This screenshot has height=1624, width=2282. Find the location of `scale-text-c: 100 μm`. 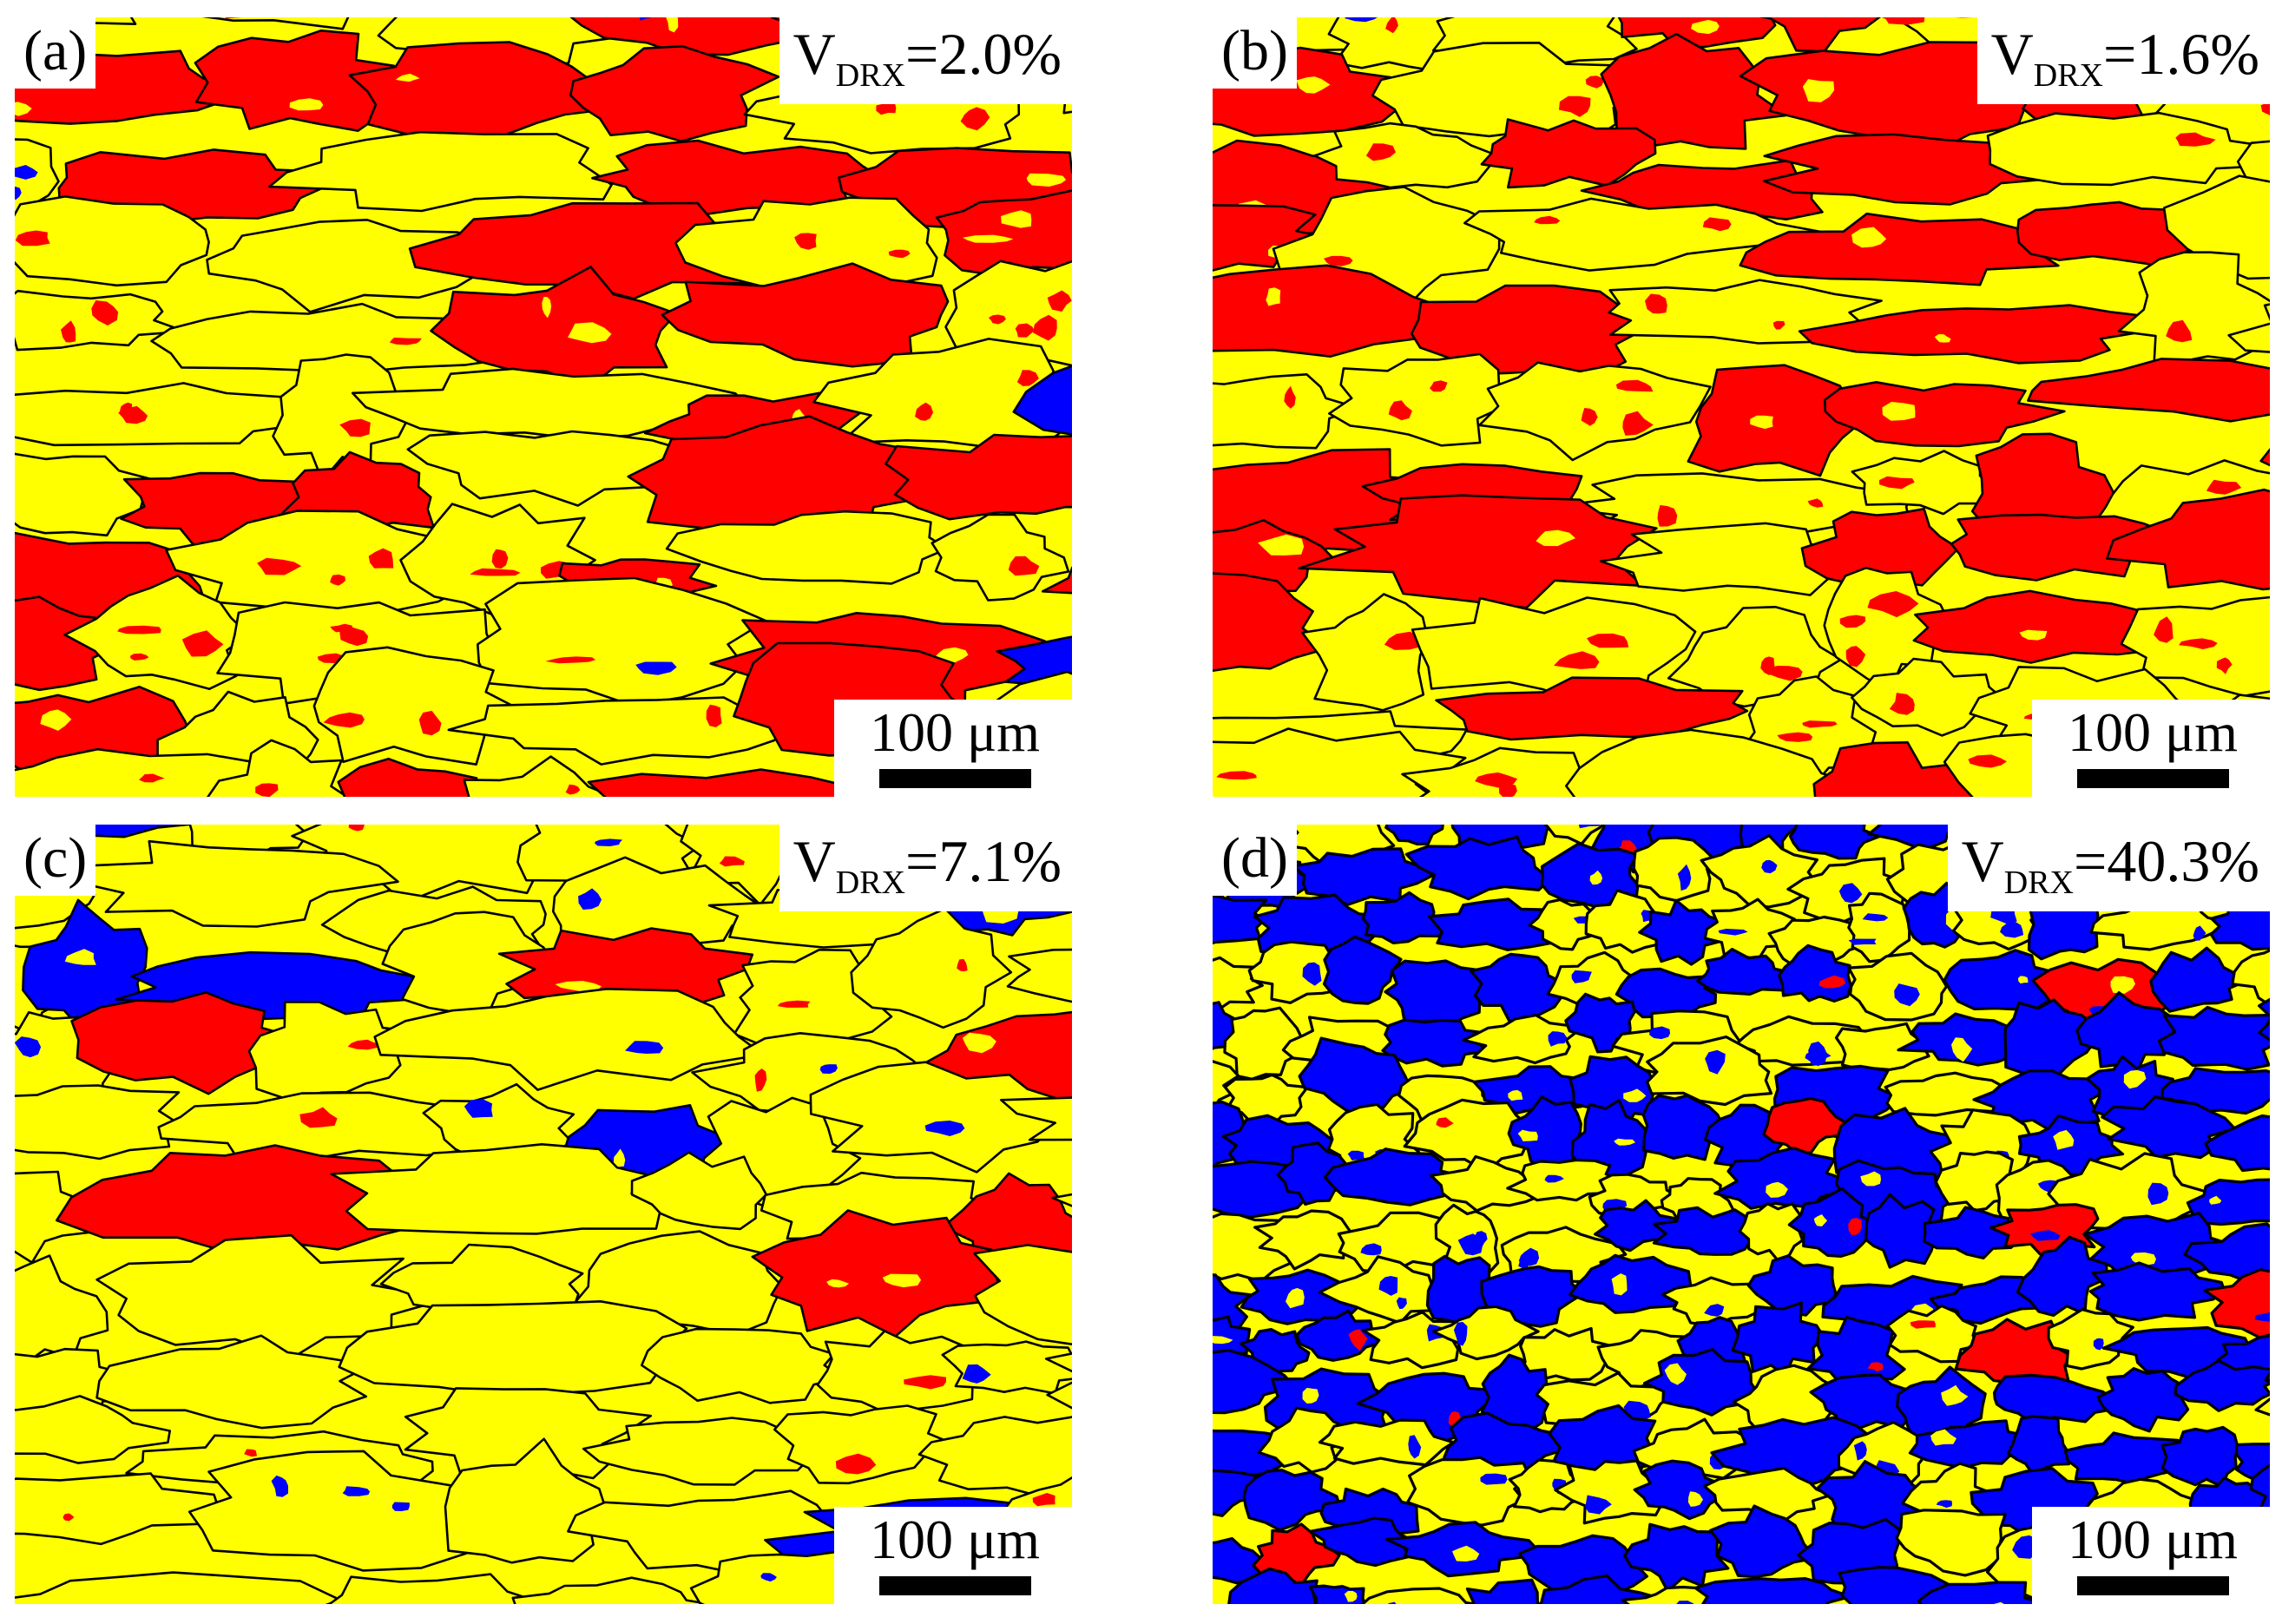

scale-text-c: 100 μm is located at coordinates (955, 1539).